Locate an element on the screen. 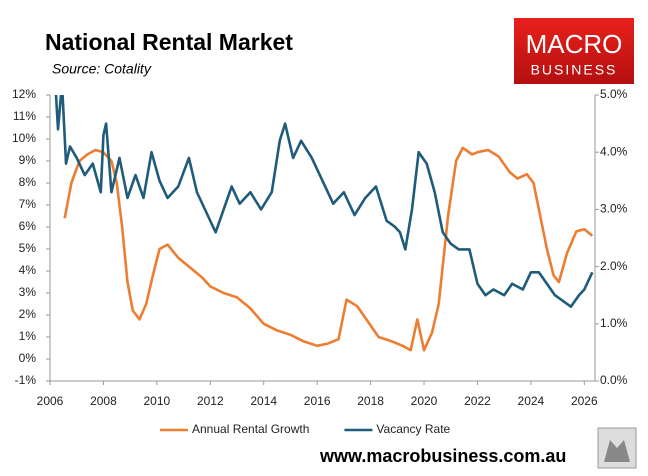 The width and height of the screenshot is (648, 476). chart-subtitle: Source: Cotality is located at coordinates (102, 69).